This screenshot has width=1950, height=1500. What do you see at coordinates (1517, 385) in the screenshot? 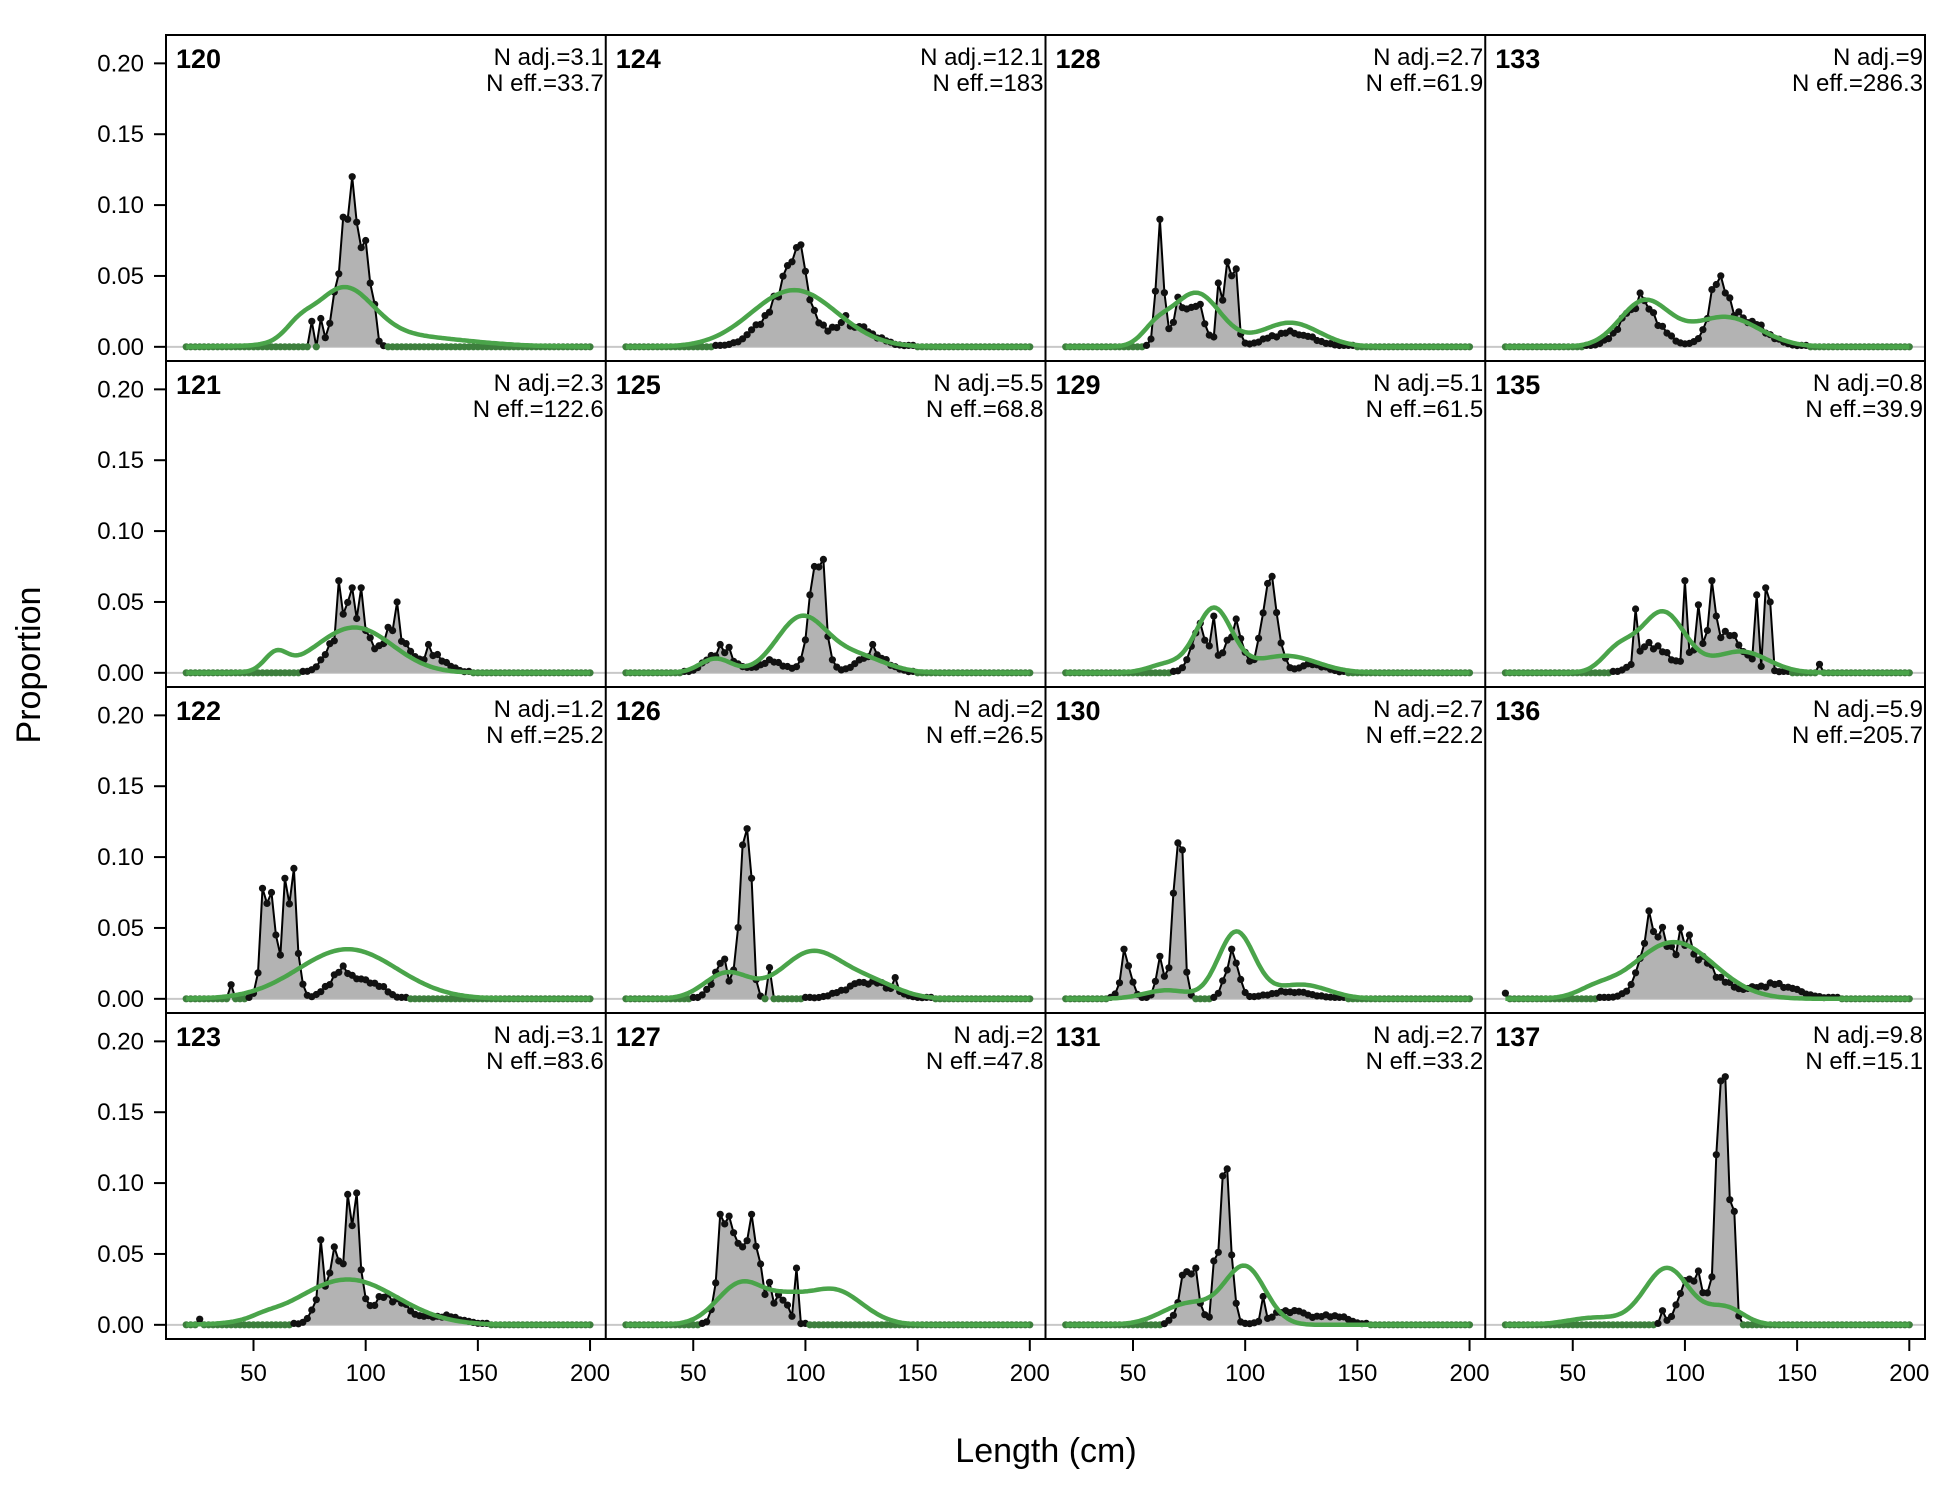
I see `panel-title: 135` at bounding box center [1517, 385].